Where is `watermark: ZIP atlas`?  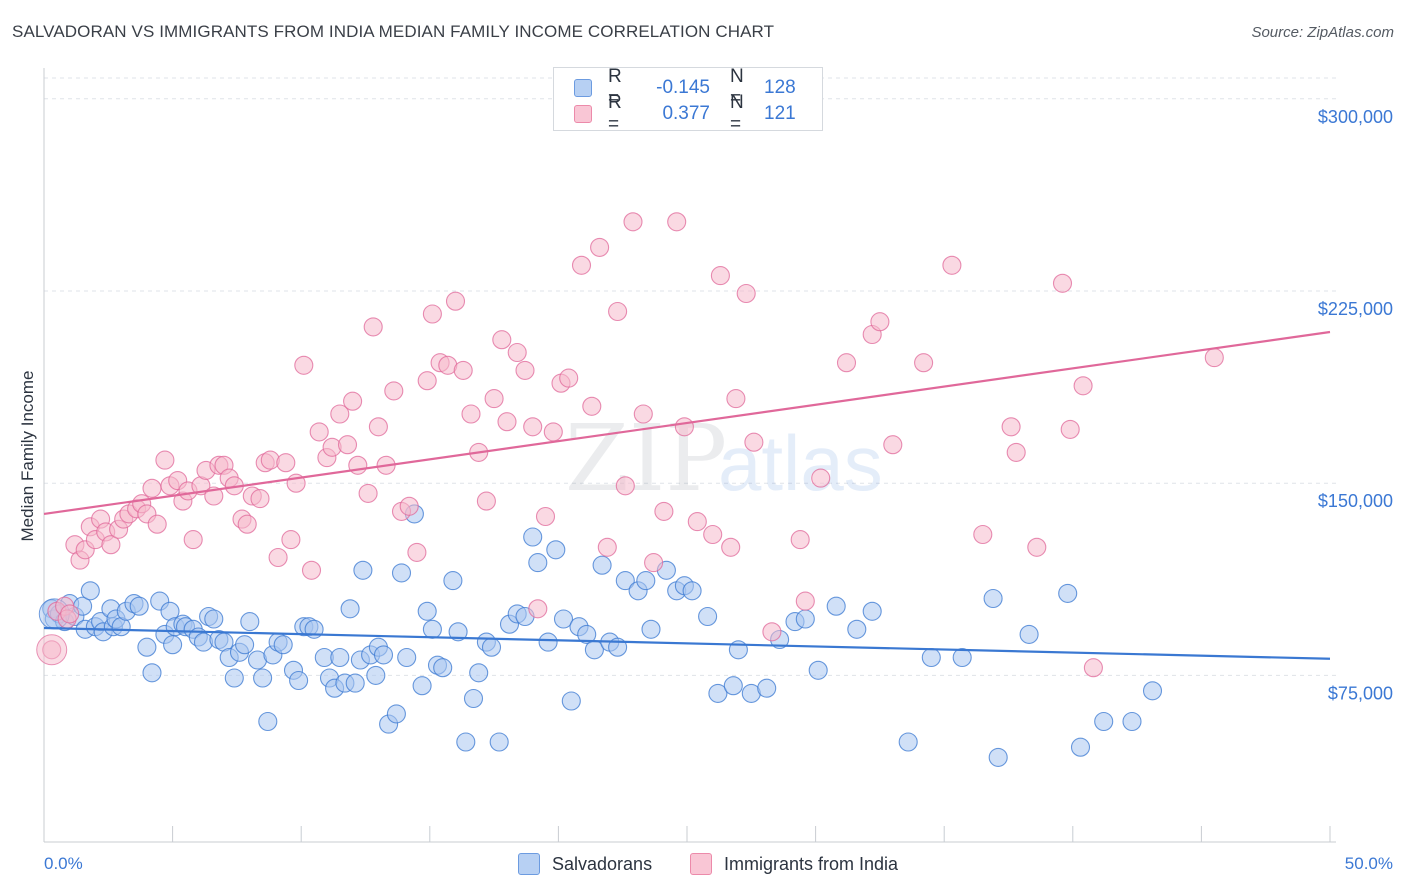
watermark: ZIP atlas is located at coordinates (724, 458).